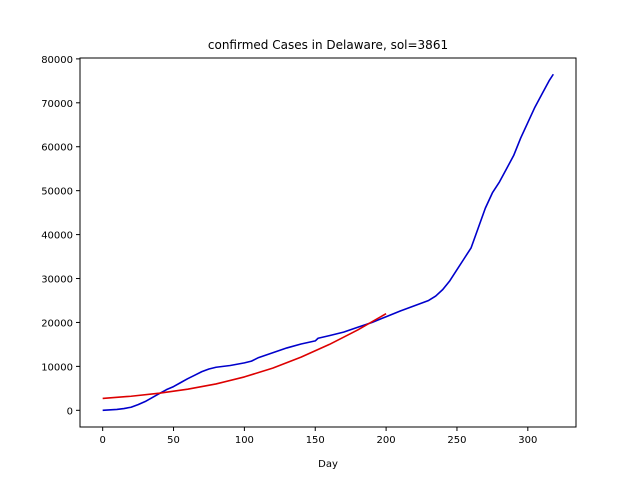 The width and height of the screenshot is (640, 480). What do you see at coordinates (57, 192) in the screenshot?
I see `y-tick-label: 50000` at bounding box center [57, 192].